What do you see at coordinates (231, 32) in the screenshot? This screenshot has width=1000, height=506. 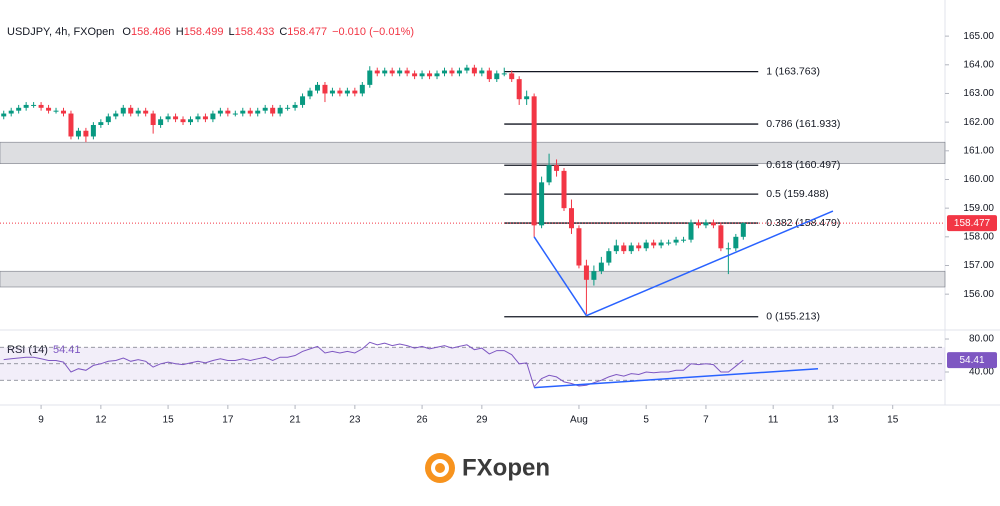 I see `ohlc-label: L` at bounding box center [231, 32].